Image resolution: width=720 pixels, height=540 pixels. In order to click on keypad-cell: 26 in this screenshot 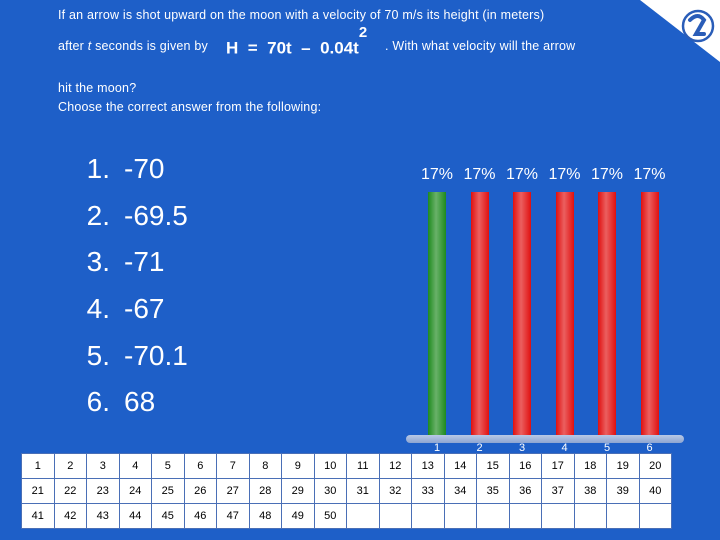, I will do `click(200, 491)`.